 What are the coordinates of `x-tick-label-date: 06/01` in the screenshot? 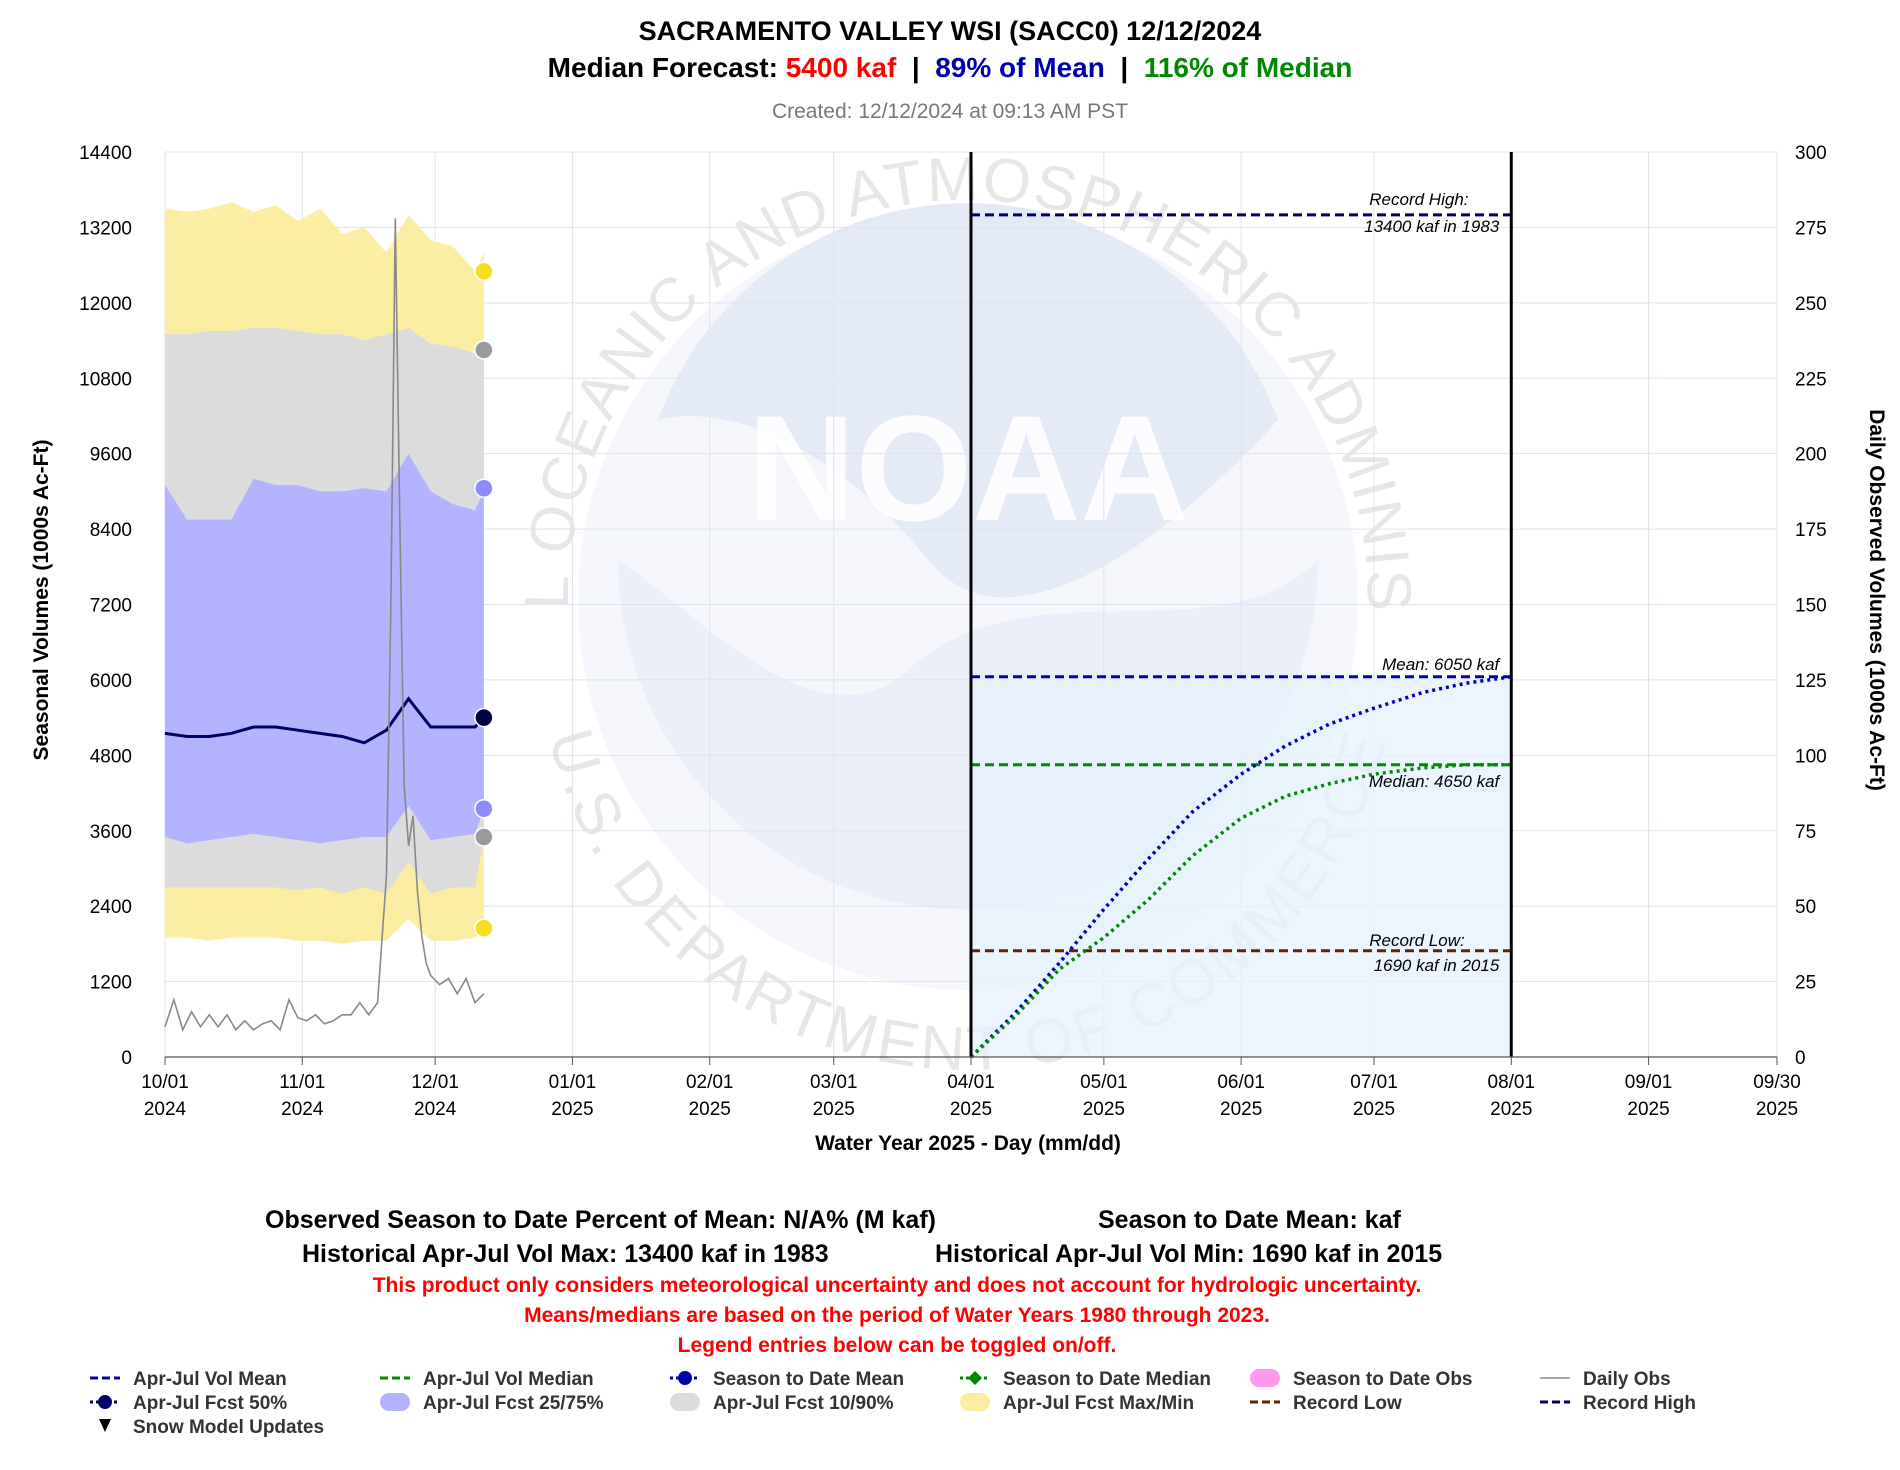 It's located at (1241, 1082).